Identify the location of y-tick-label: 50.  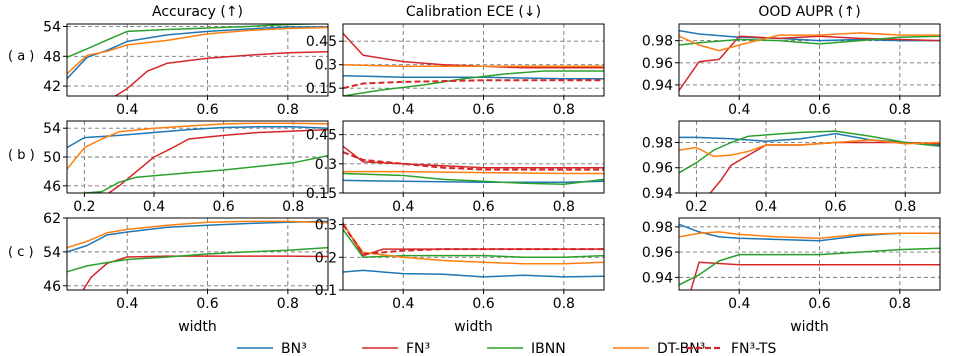
(52, 158).